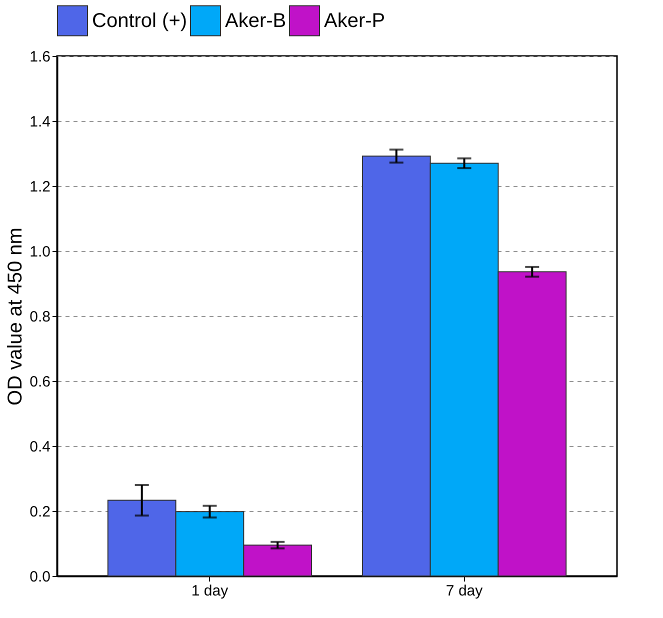 Image resolution: width=663 pixels, height=618 pixels. What do you see at coordinates (40, 512) in the screenshot?
I see `y-tick-label: 0.2` at bounding box center [40, 512].